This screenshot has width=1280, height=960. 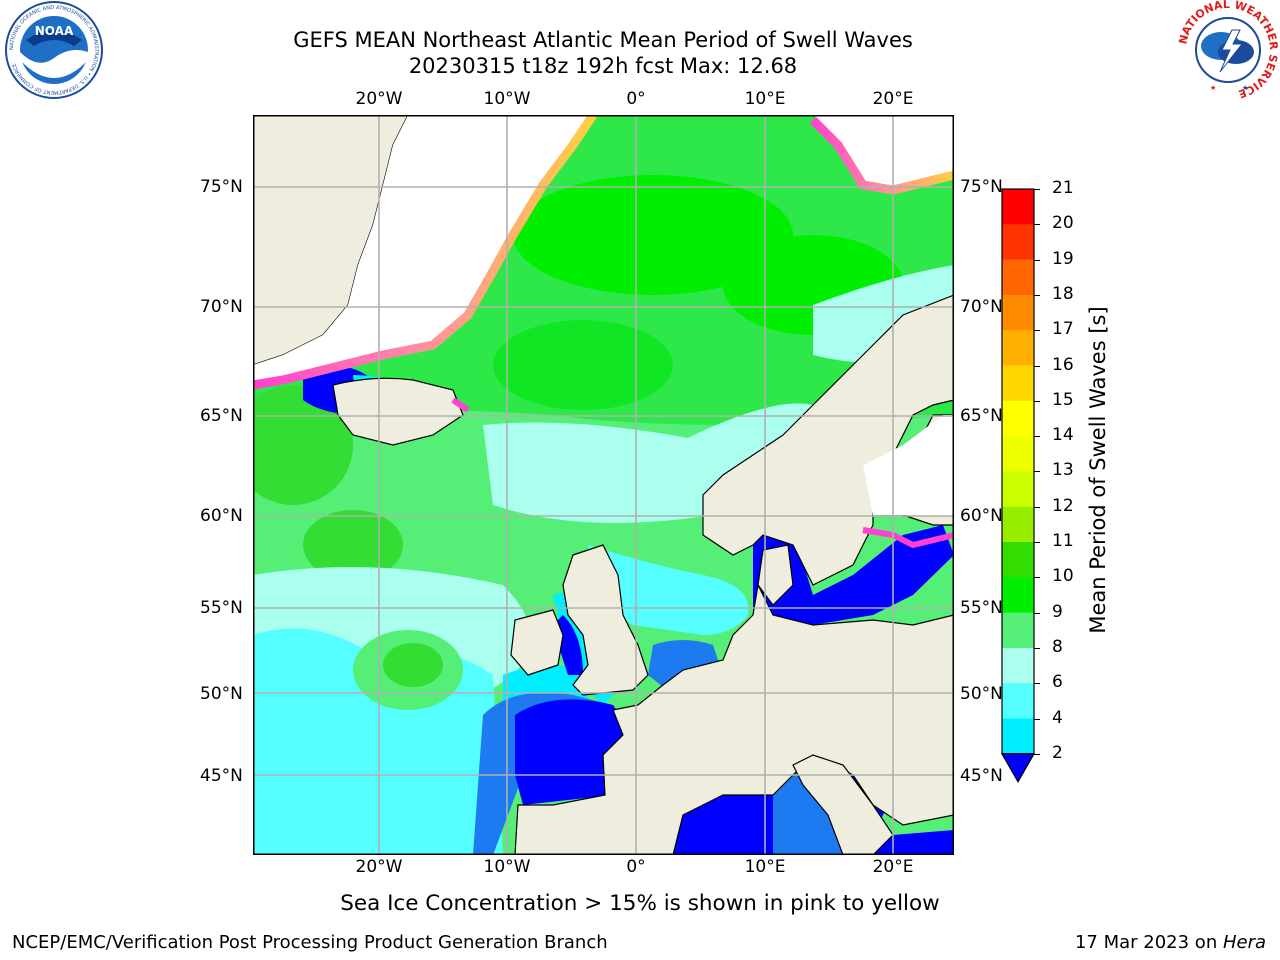 What do you see at coordinates (1057, 682) in the screenshot?
I see `colorbar-tick-label: 6` at bounding box center [1057, 682].